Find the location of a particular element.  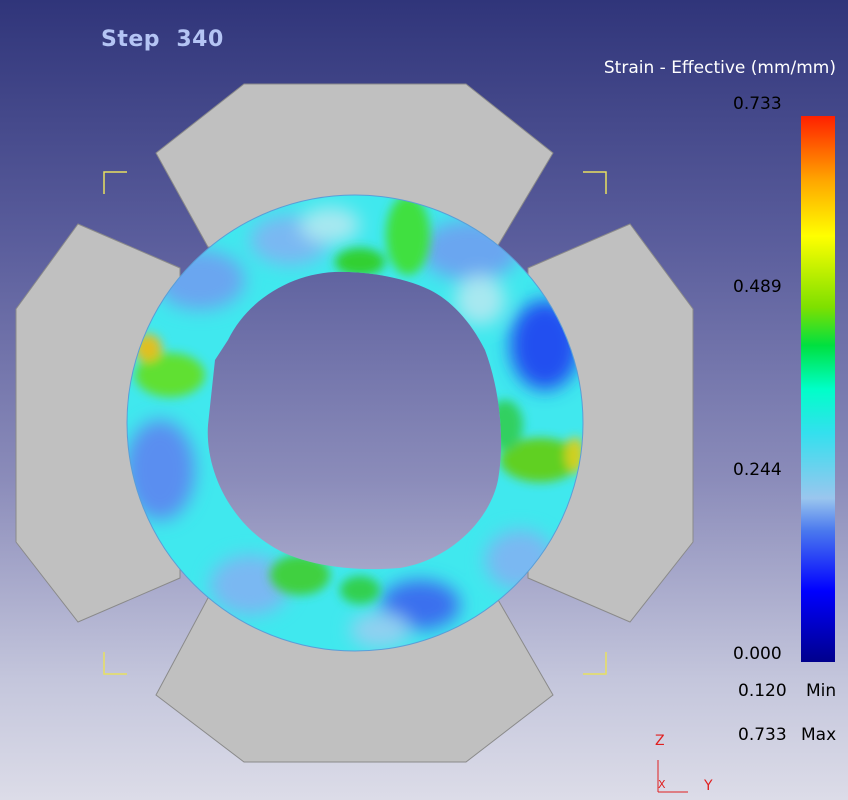

die-segment-right is located at coordinates (610, 423).